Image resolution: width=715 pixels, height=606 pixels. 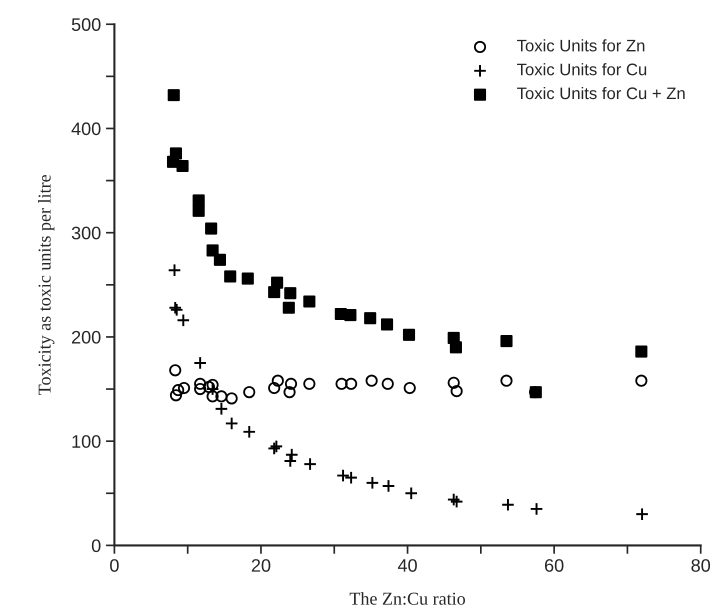 What do you see at coordinates (407, 565) in the screenshot?
I see `x-tick-label: 40` at bounding box center [407, 565].